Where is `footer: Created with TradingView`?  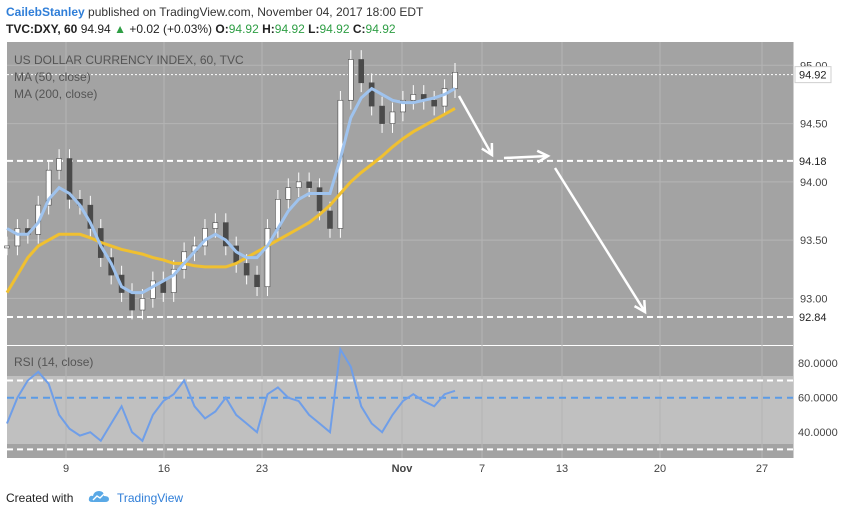
footer: Created with TradingView is located at coordinates (424, 498).